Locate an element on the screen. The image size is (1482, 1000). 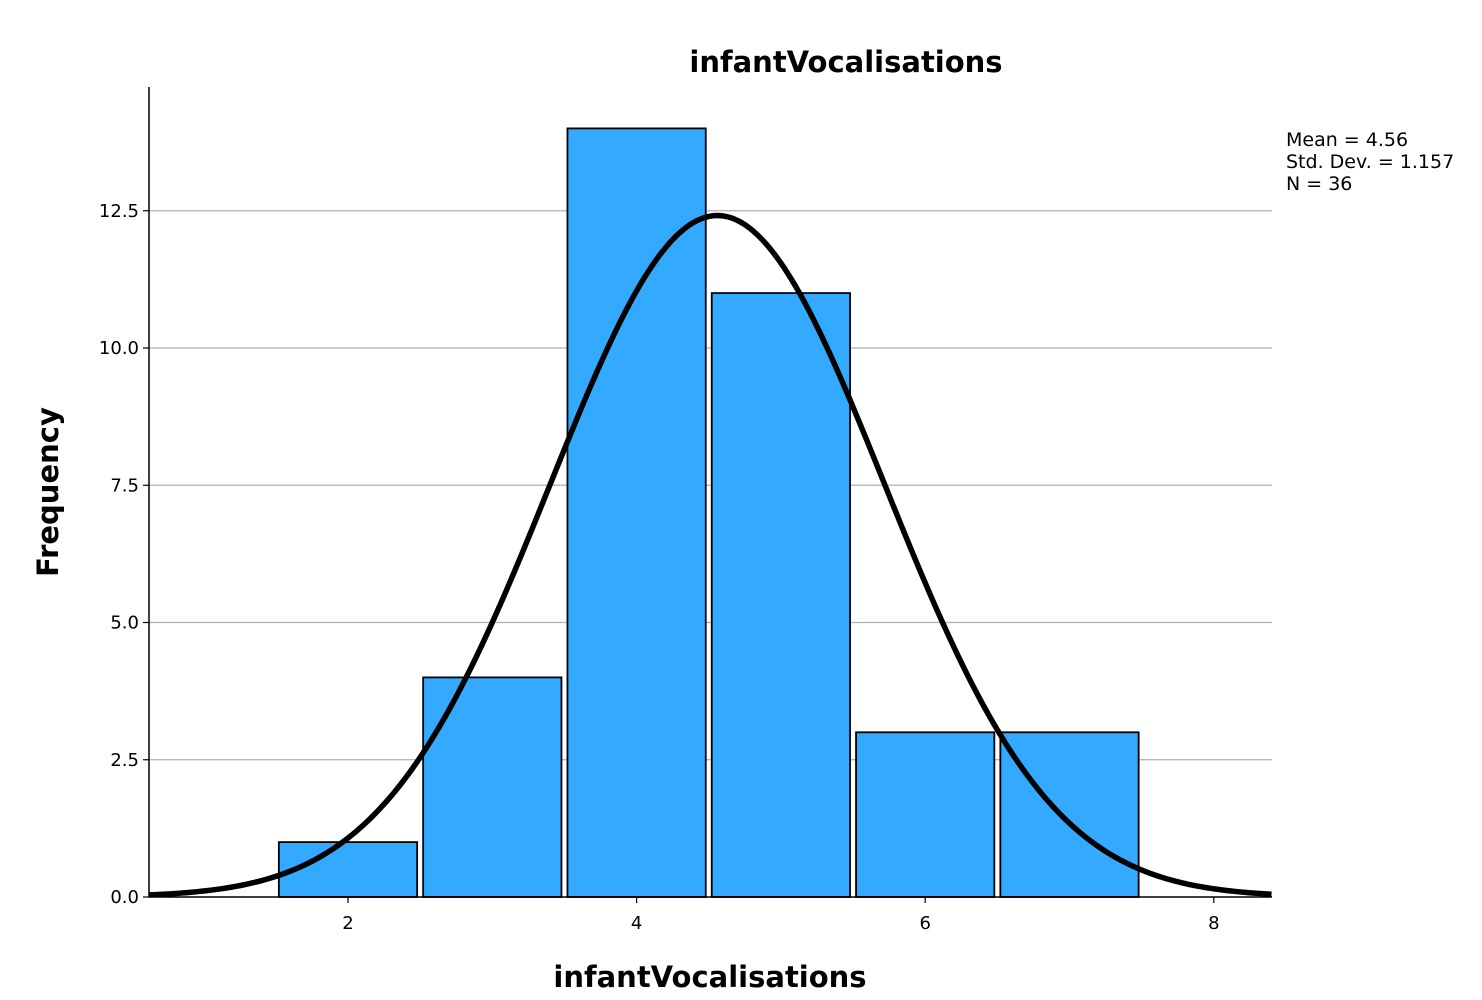
y-axis-ticks: 0.0 2.5 5.0 7.5 10.0 12.5 is located at coordinates (124, 554).